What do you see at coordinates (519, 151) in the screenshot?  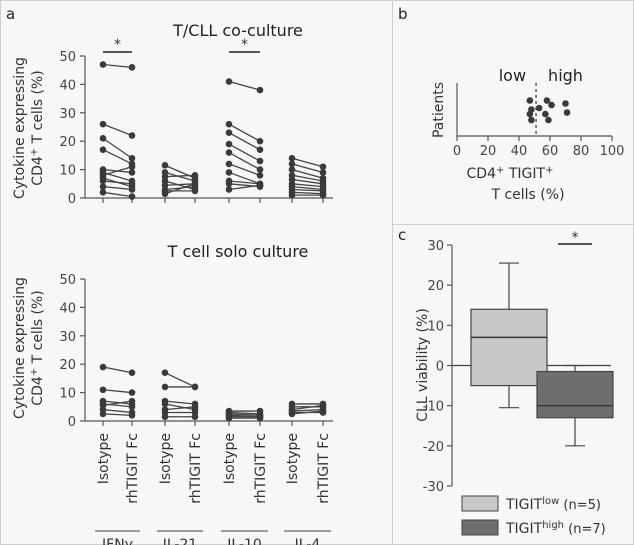 I see `chart-b-x-tick-label: 40` at bounding box center [519, 151].